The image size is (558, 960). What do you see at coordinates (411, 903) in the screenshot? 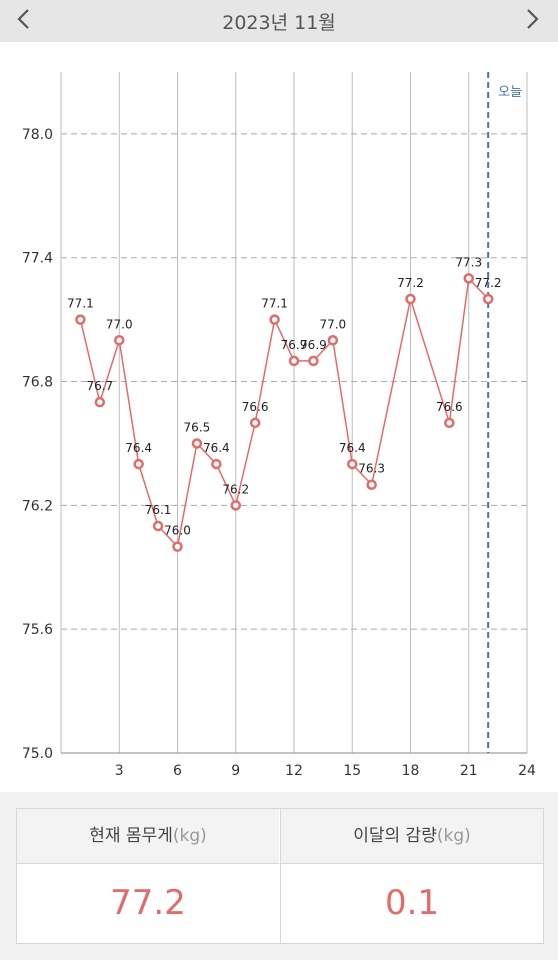
I see `monthly-change-value: 0.1` at bounding box center [411, 903].